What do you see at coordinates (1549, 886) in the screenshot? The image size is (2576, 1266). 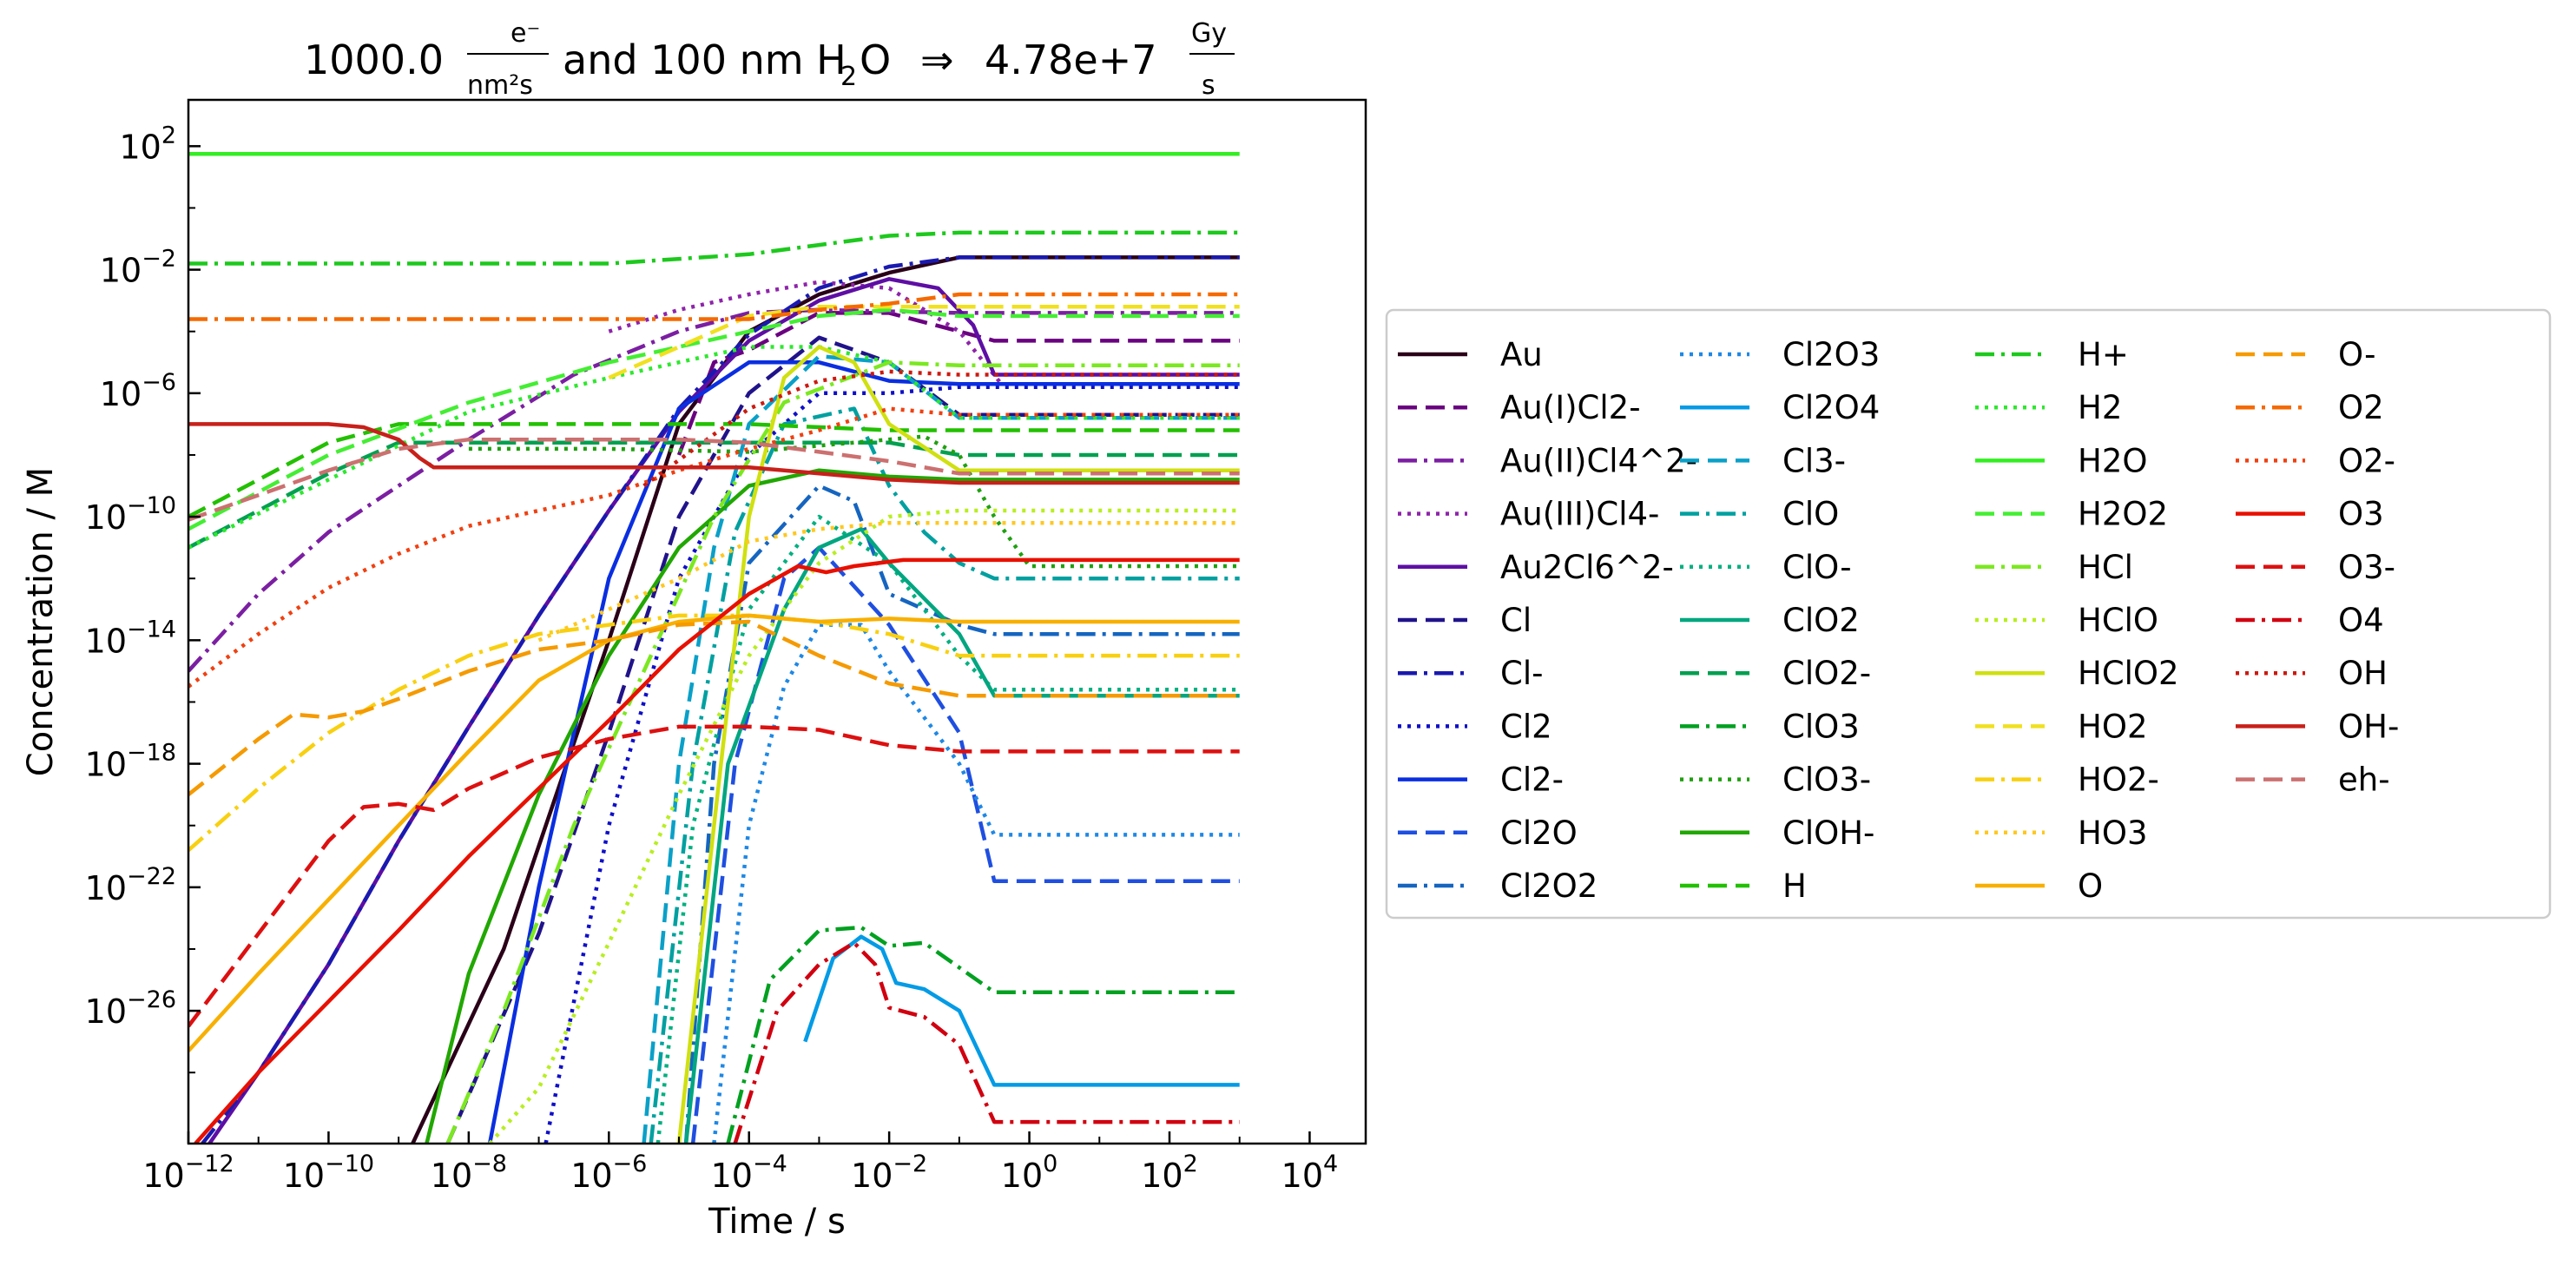 I see `legend-label: Cl2O2` at bounding box center [1549, 886].